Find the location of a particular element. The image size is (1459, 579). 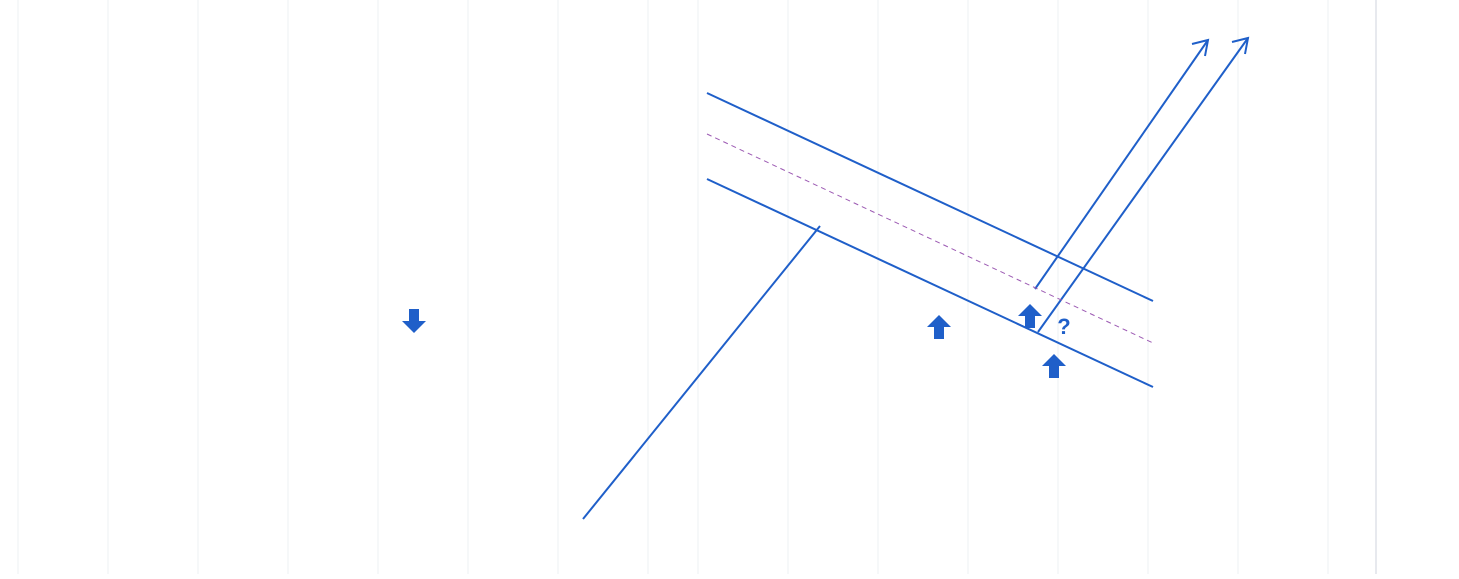

channel-midline is located at coordinates (930, 238).